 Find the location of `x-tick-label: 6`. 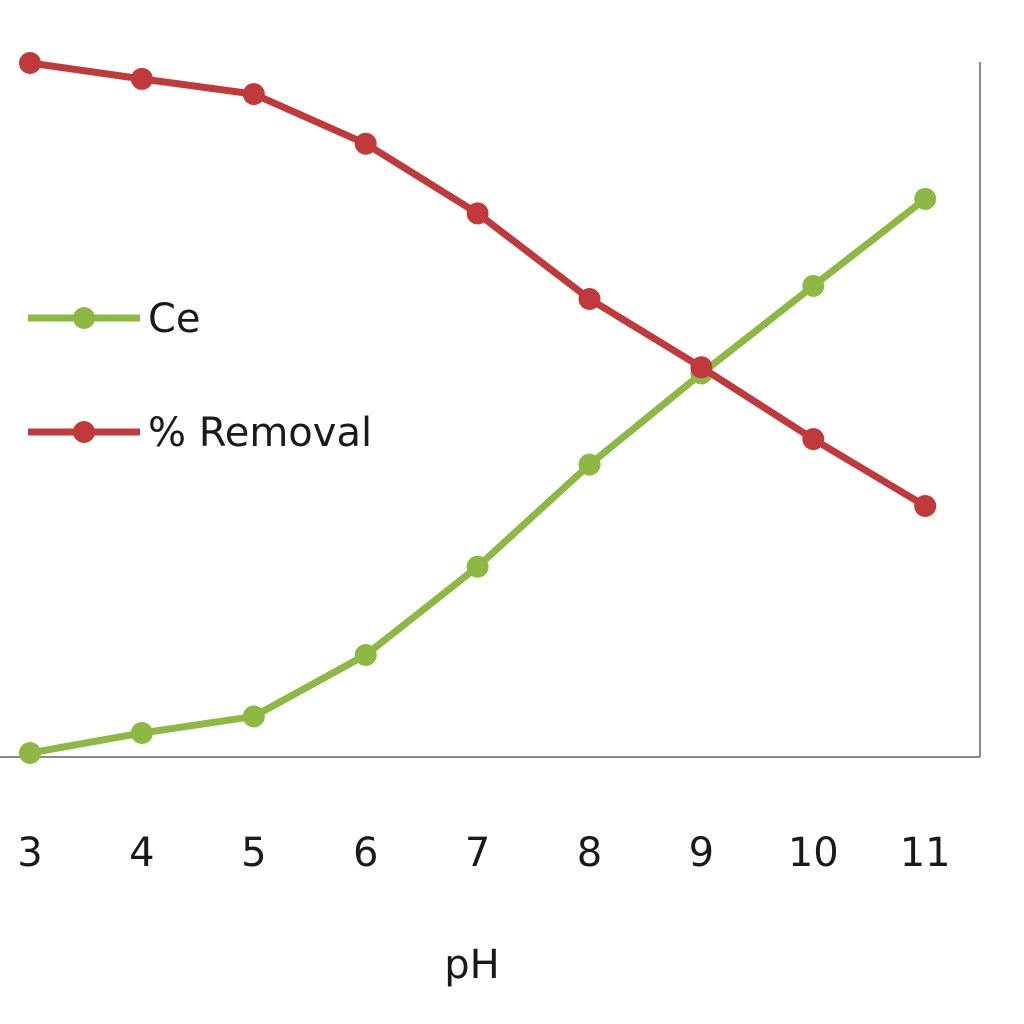

x-tick-label: 6 is located at coordinates (365, 853).